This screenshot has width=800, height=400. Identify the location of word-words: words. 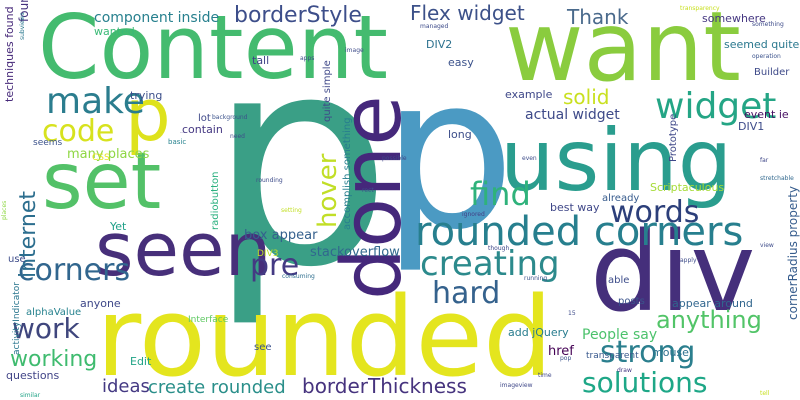
(654, 212).